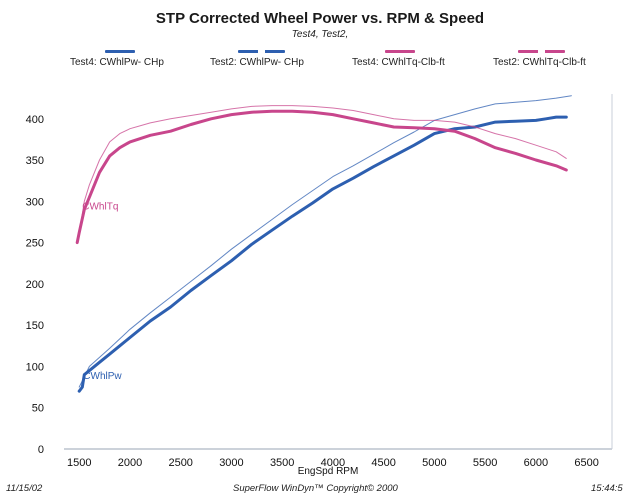  What do you see at coordinates (130, 463) in the screenshot?
I see `x-tick-label: 2000` at bounding box center [130, 463].